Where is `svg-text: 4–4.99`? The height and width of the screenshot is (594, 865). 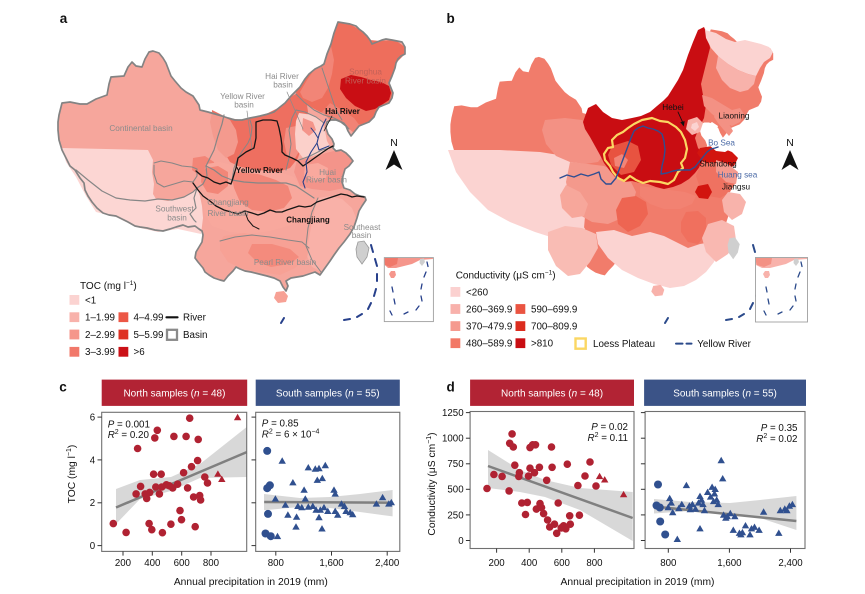
svg-text: 4–4.99 is located at coordinates (149, 318).